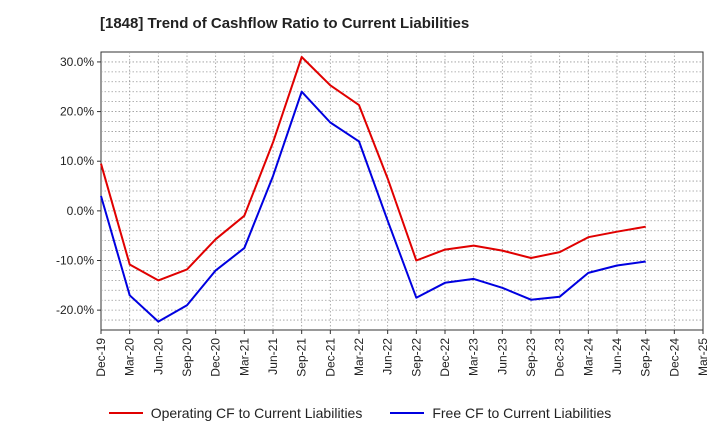  Describe the element at coordinates (158, 356) in the screenshot. I see `x-tick-label: Jun-20` at that location.